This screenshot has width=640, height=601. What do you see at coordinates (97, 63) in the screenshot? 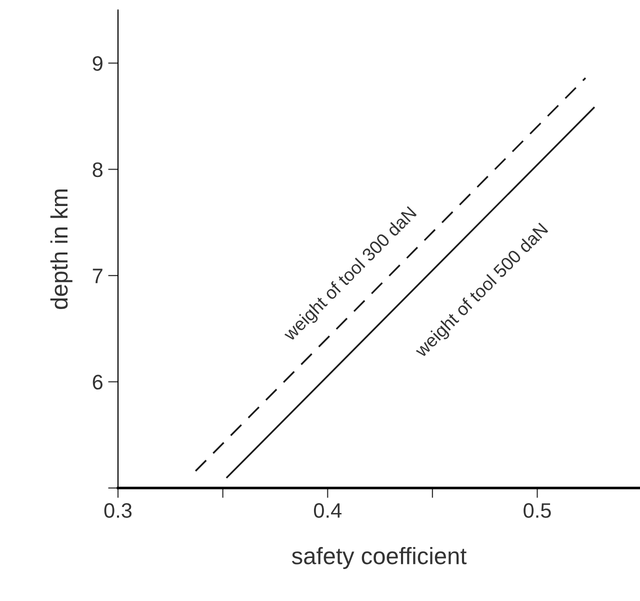
I see `y-tick-label: 9` at bounding box center [97, 63].